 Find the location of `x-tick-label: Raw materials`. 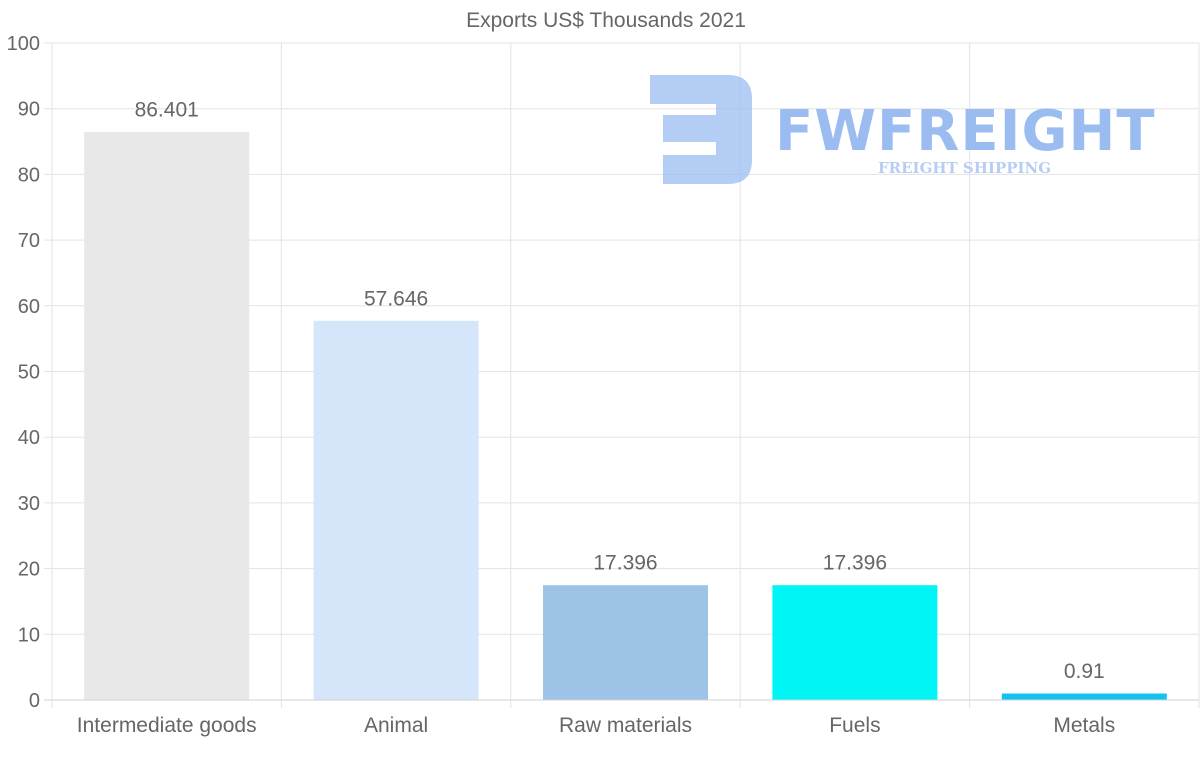

x-tick-label: Raw materials is located at coordinates (625, 725).